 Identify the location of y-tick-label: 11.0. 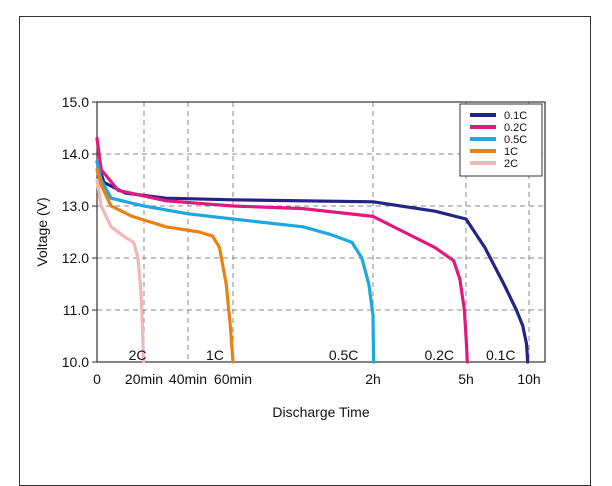
(76, 310).